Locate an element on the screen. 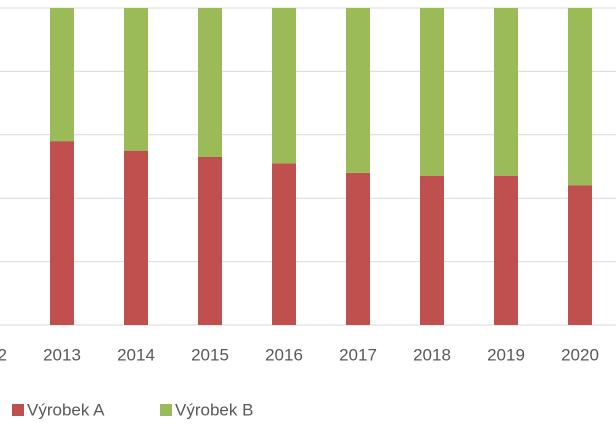 The height and width of the screenshot is (428, 616). legend-label: Výrobek B is located at coordinates (214, 409).